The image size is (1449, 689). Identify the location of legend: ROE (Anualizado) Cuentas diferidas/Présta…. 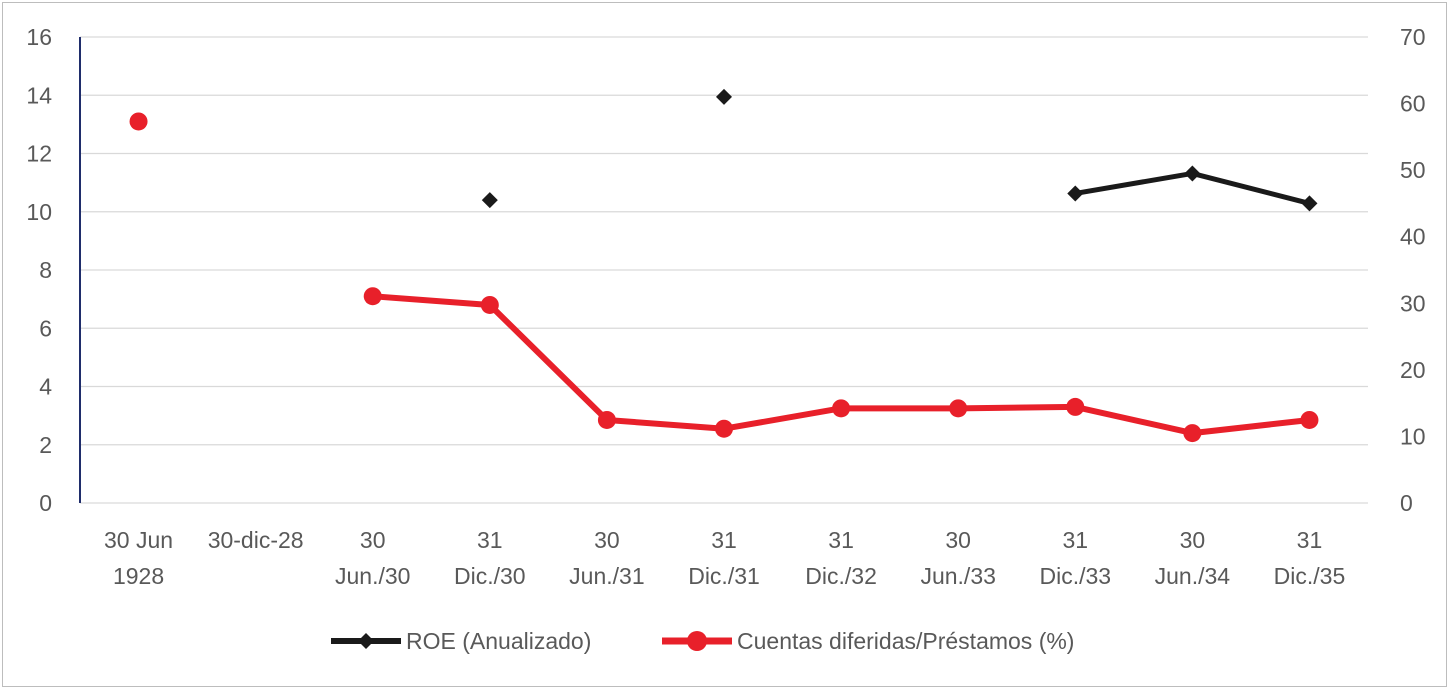
(702, 641).